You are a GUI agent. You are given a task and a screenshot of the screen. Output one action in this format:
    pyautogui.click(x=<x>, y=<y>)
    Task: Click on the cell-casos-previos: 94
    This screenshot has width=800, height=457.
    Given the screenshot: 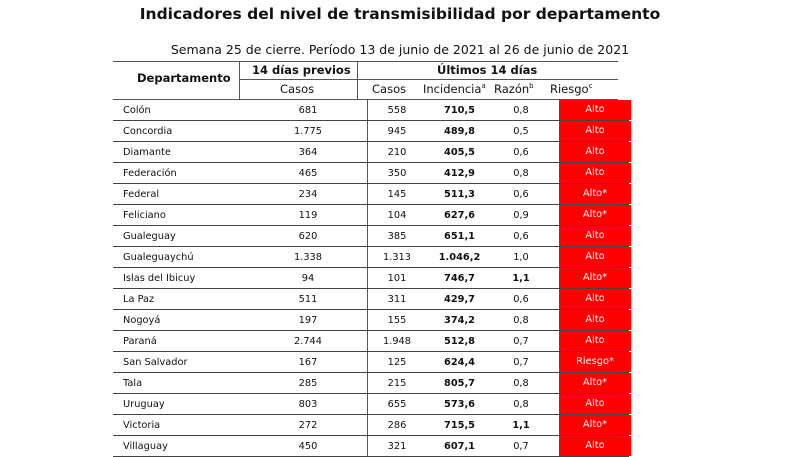 What is the action you would take?
    pyautogui.click(x=308, y=278)
    